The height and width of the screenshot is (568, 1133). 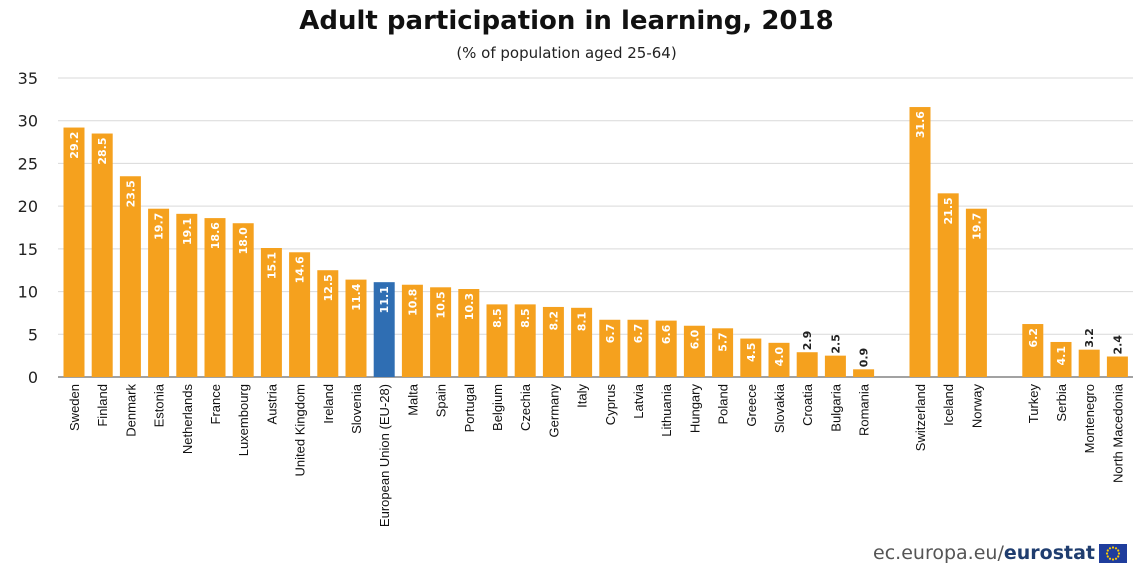 I want to click on category-label: Italy, so click(x=582, y=396).